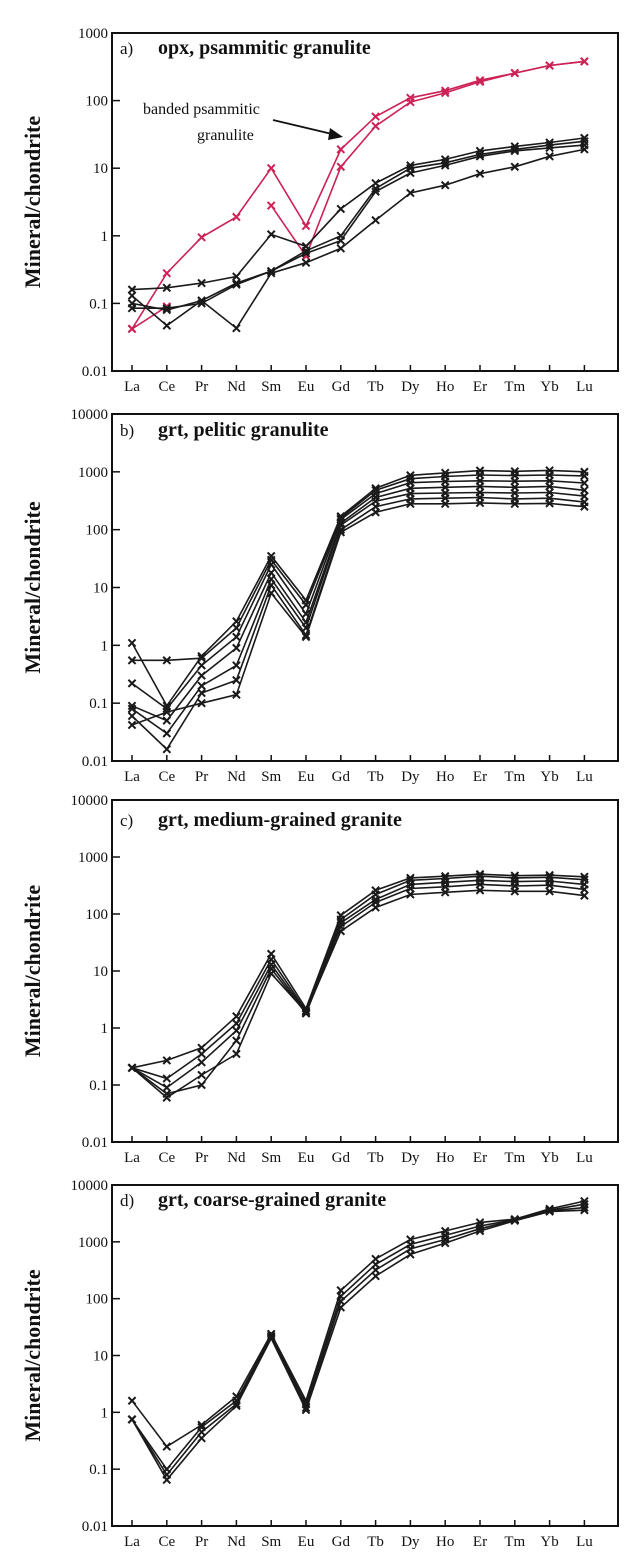  I want to click on x-category-label: Nd, so click(236, 777).